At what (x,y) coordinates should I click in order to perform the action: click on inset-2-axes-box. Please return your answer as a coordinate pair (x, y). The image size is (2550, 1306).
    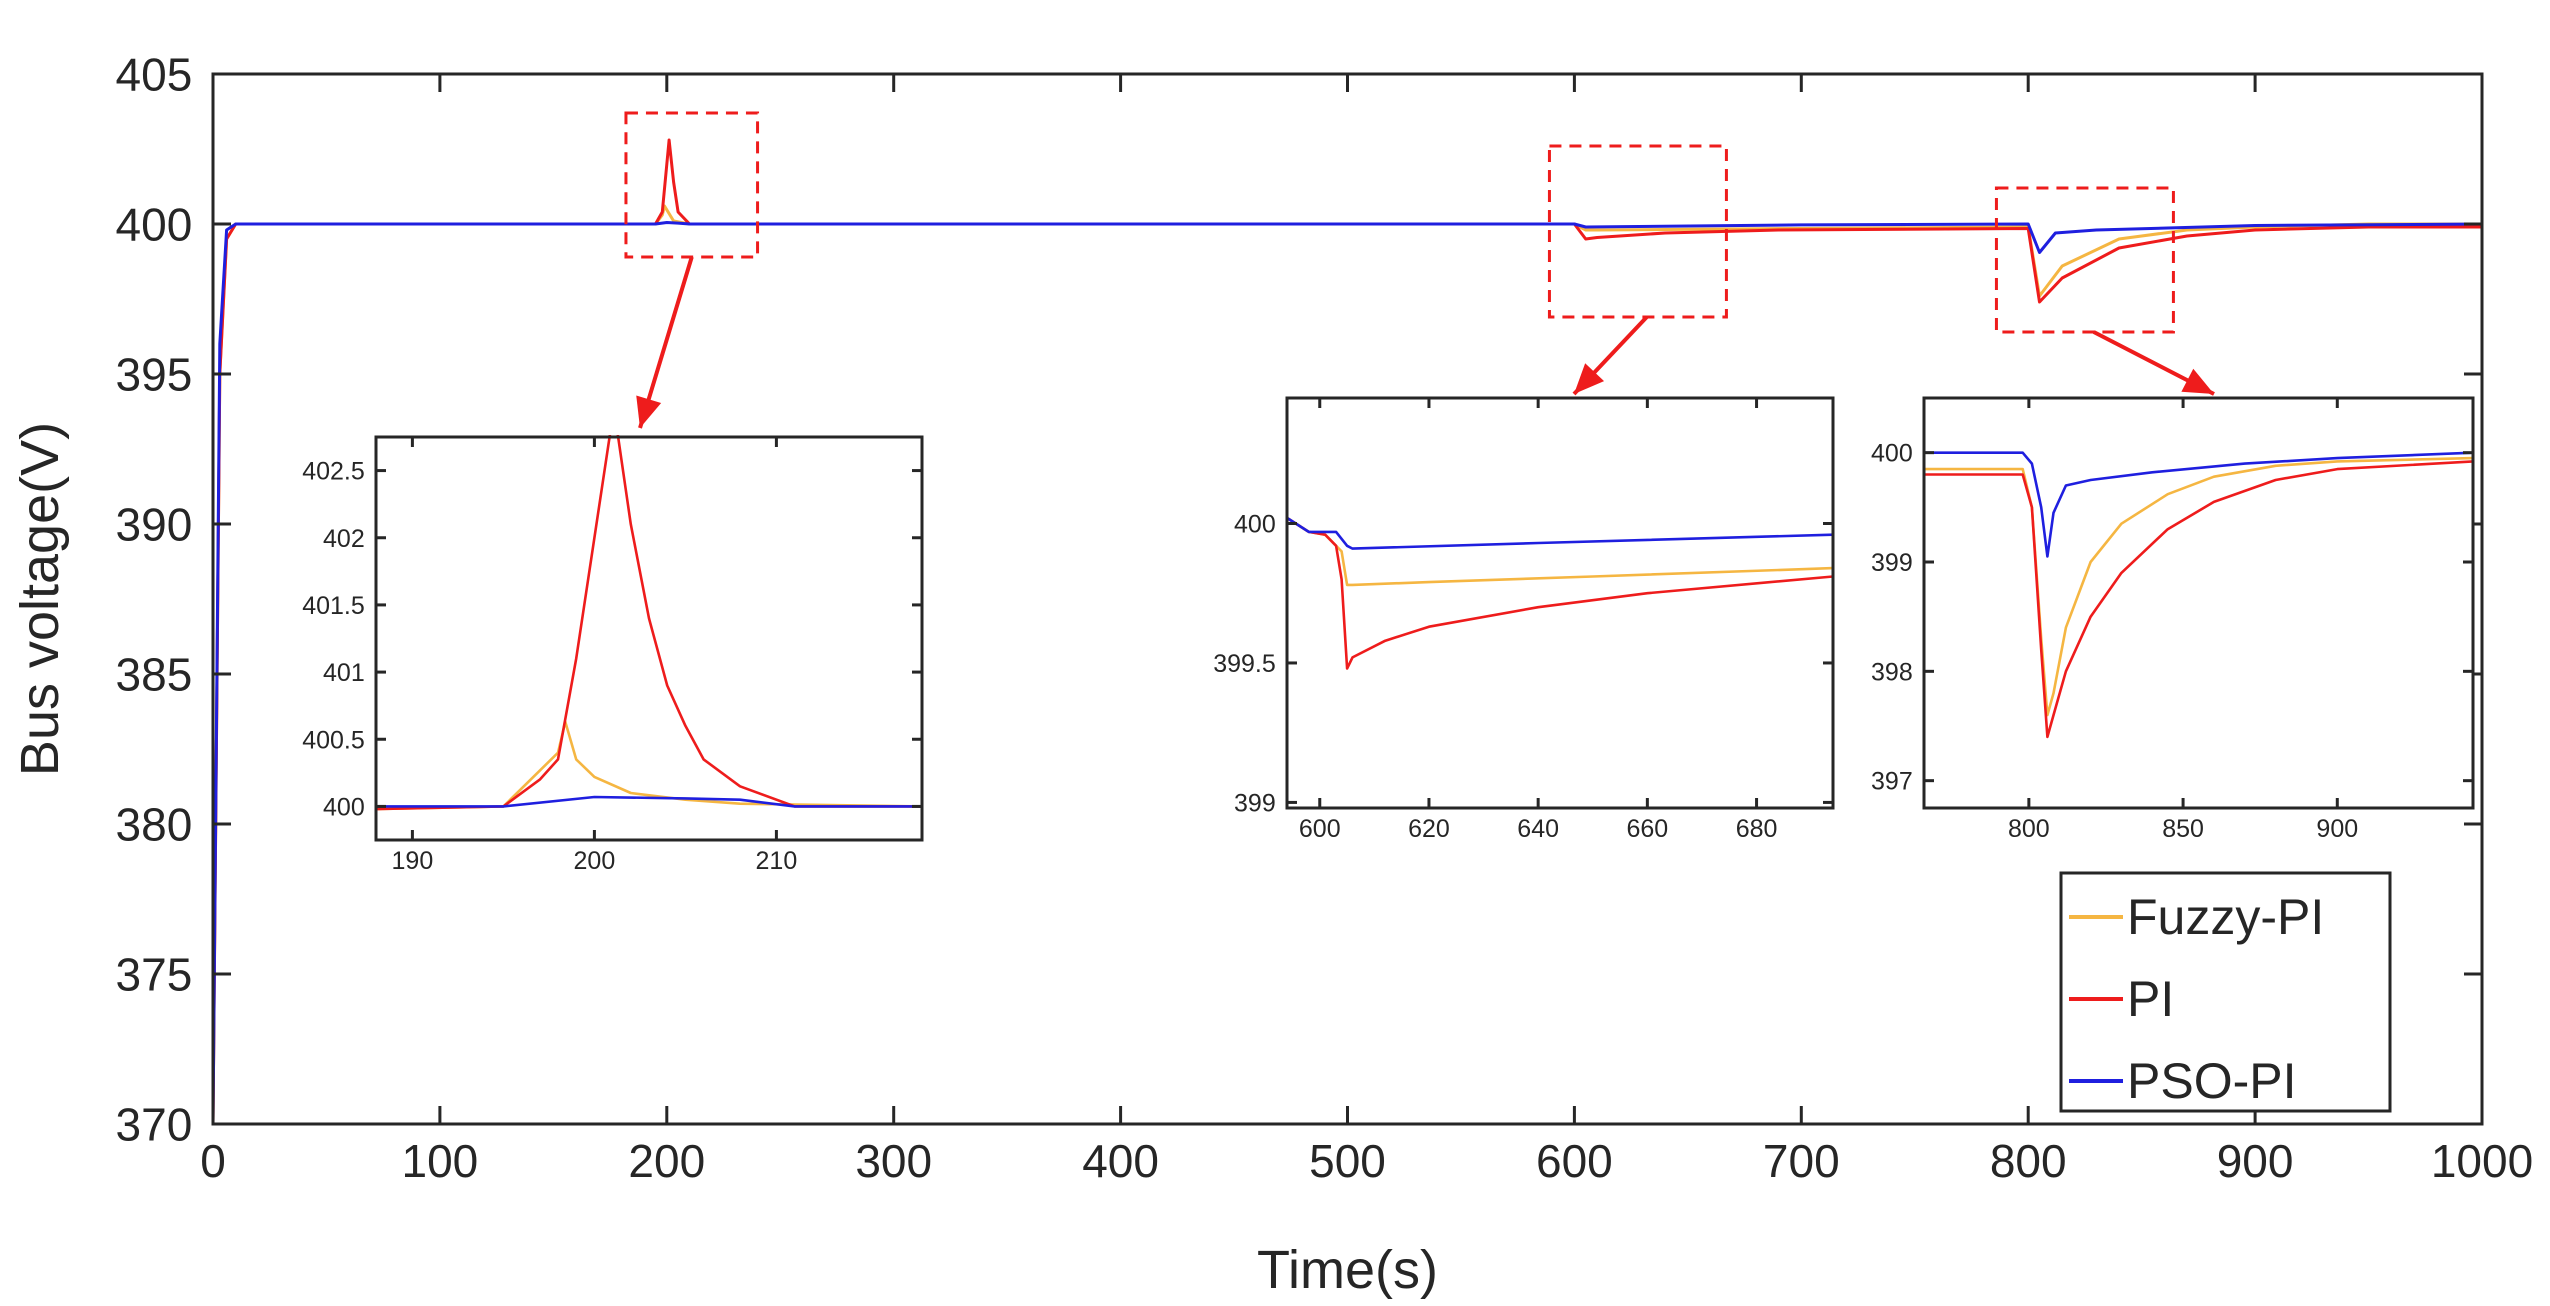
    Looking at the image, I should click on (1560, 603).